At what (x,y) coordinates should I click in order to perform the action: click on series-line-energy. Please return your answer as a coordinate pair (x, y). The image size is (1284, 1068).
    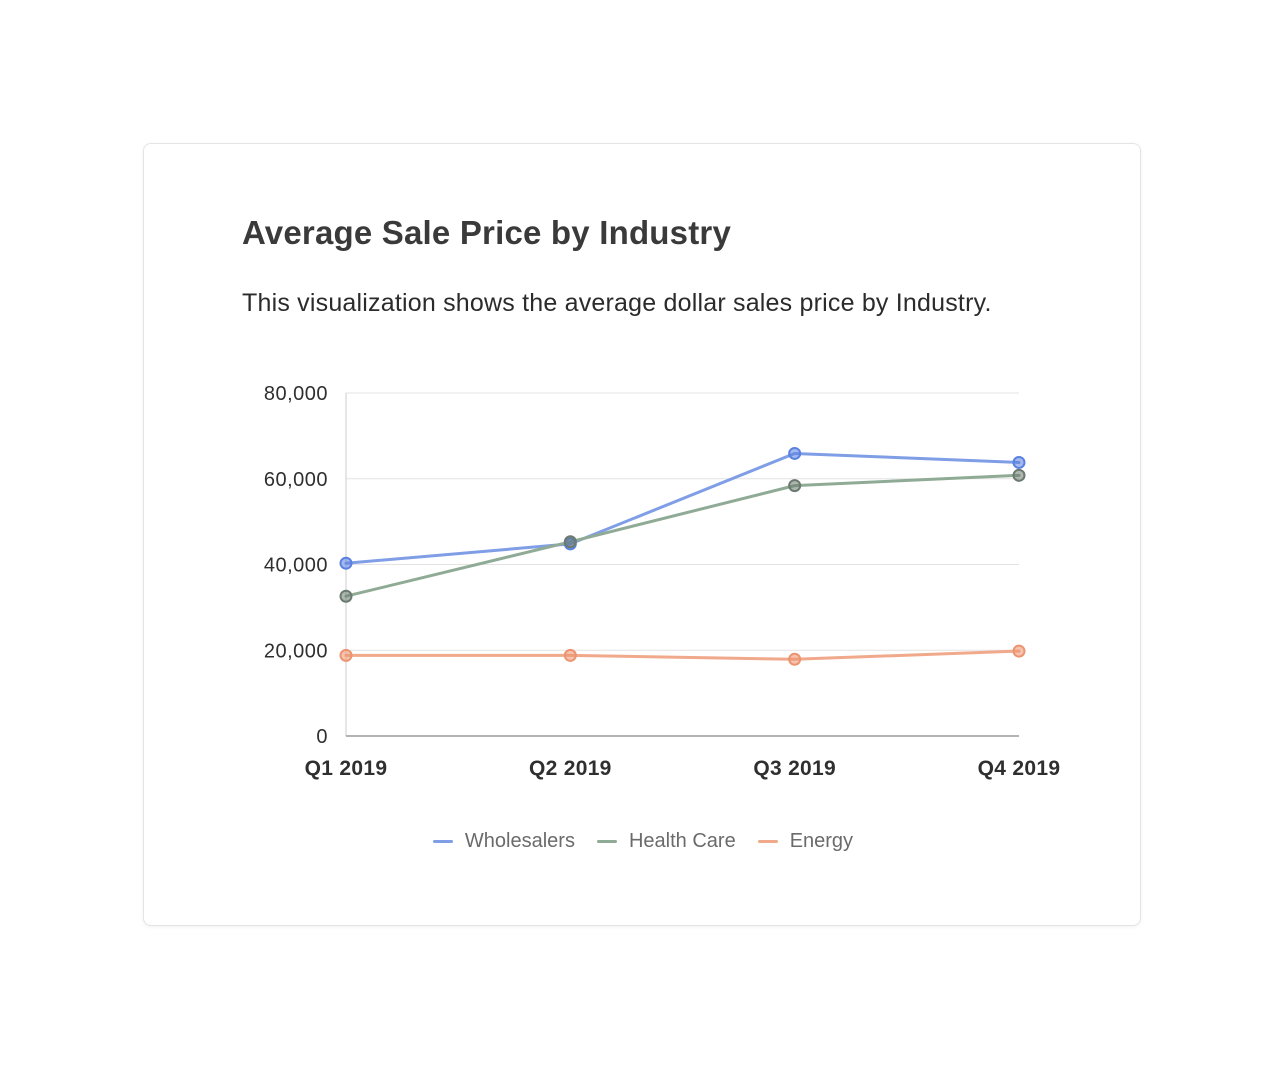
    Looking at the image, I should click on (682, 655).